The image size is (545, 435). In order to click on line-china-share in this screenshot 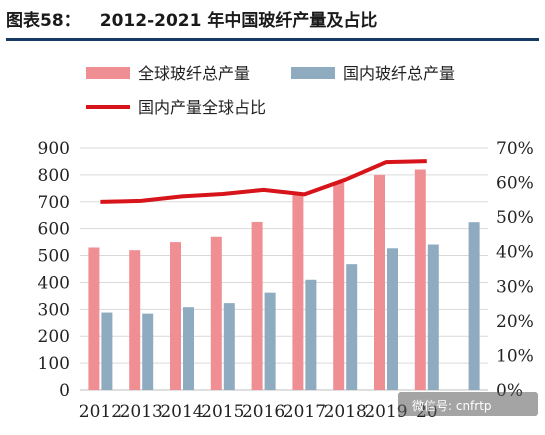, I will do `click(263, 181)`.